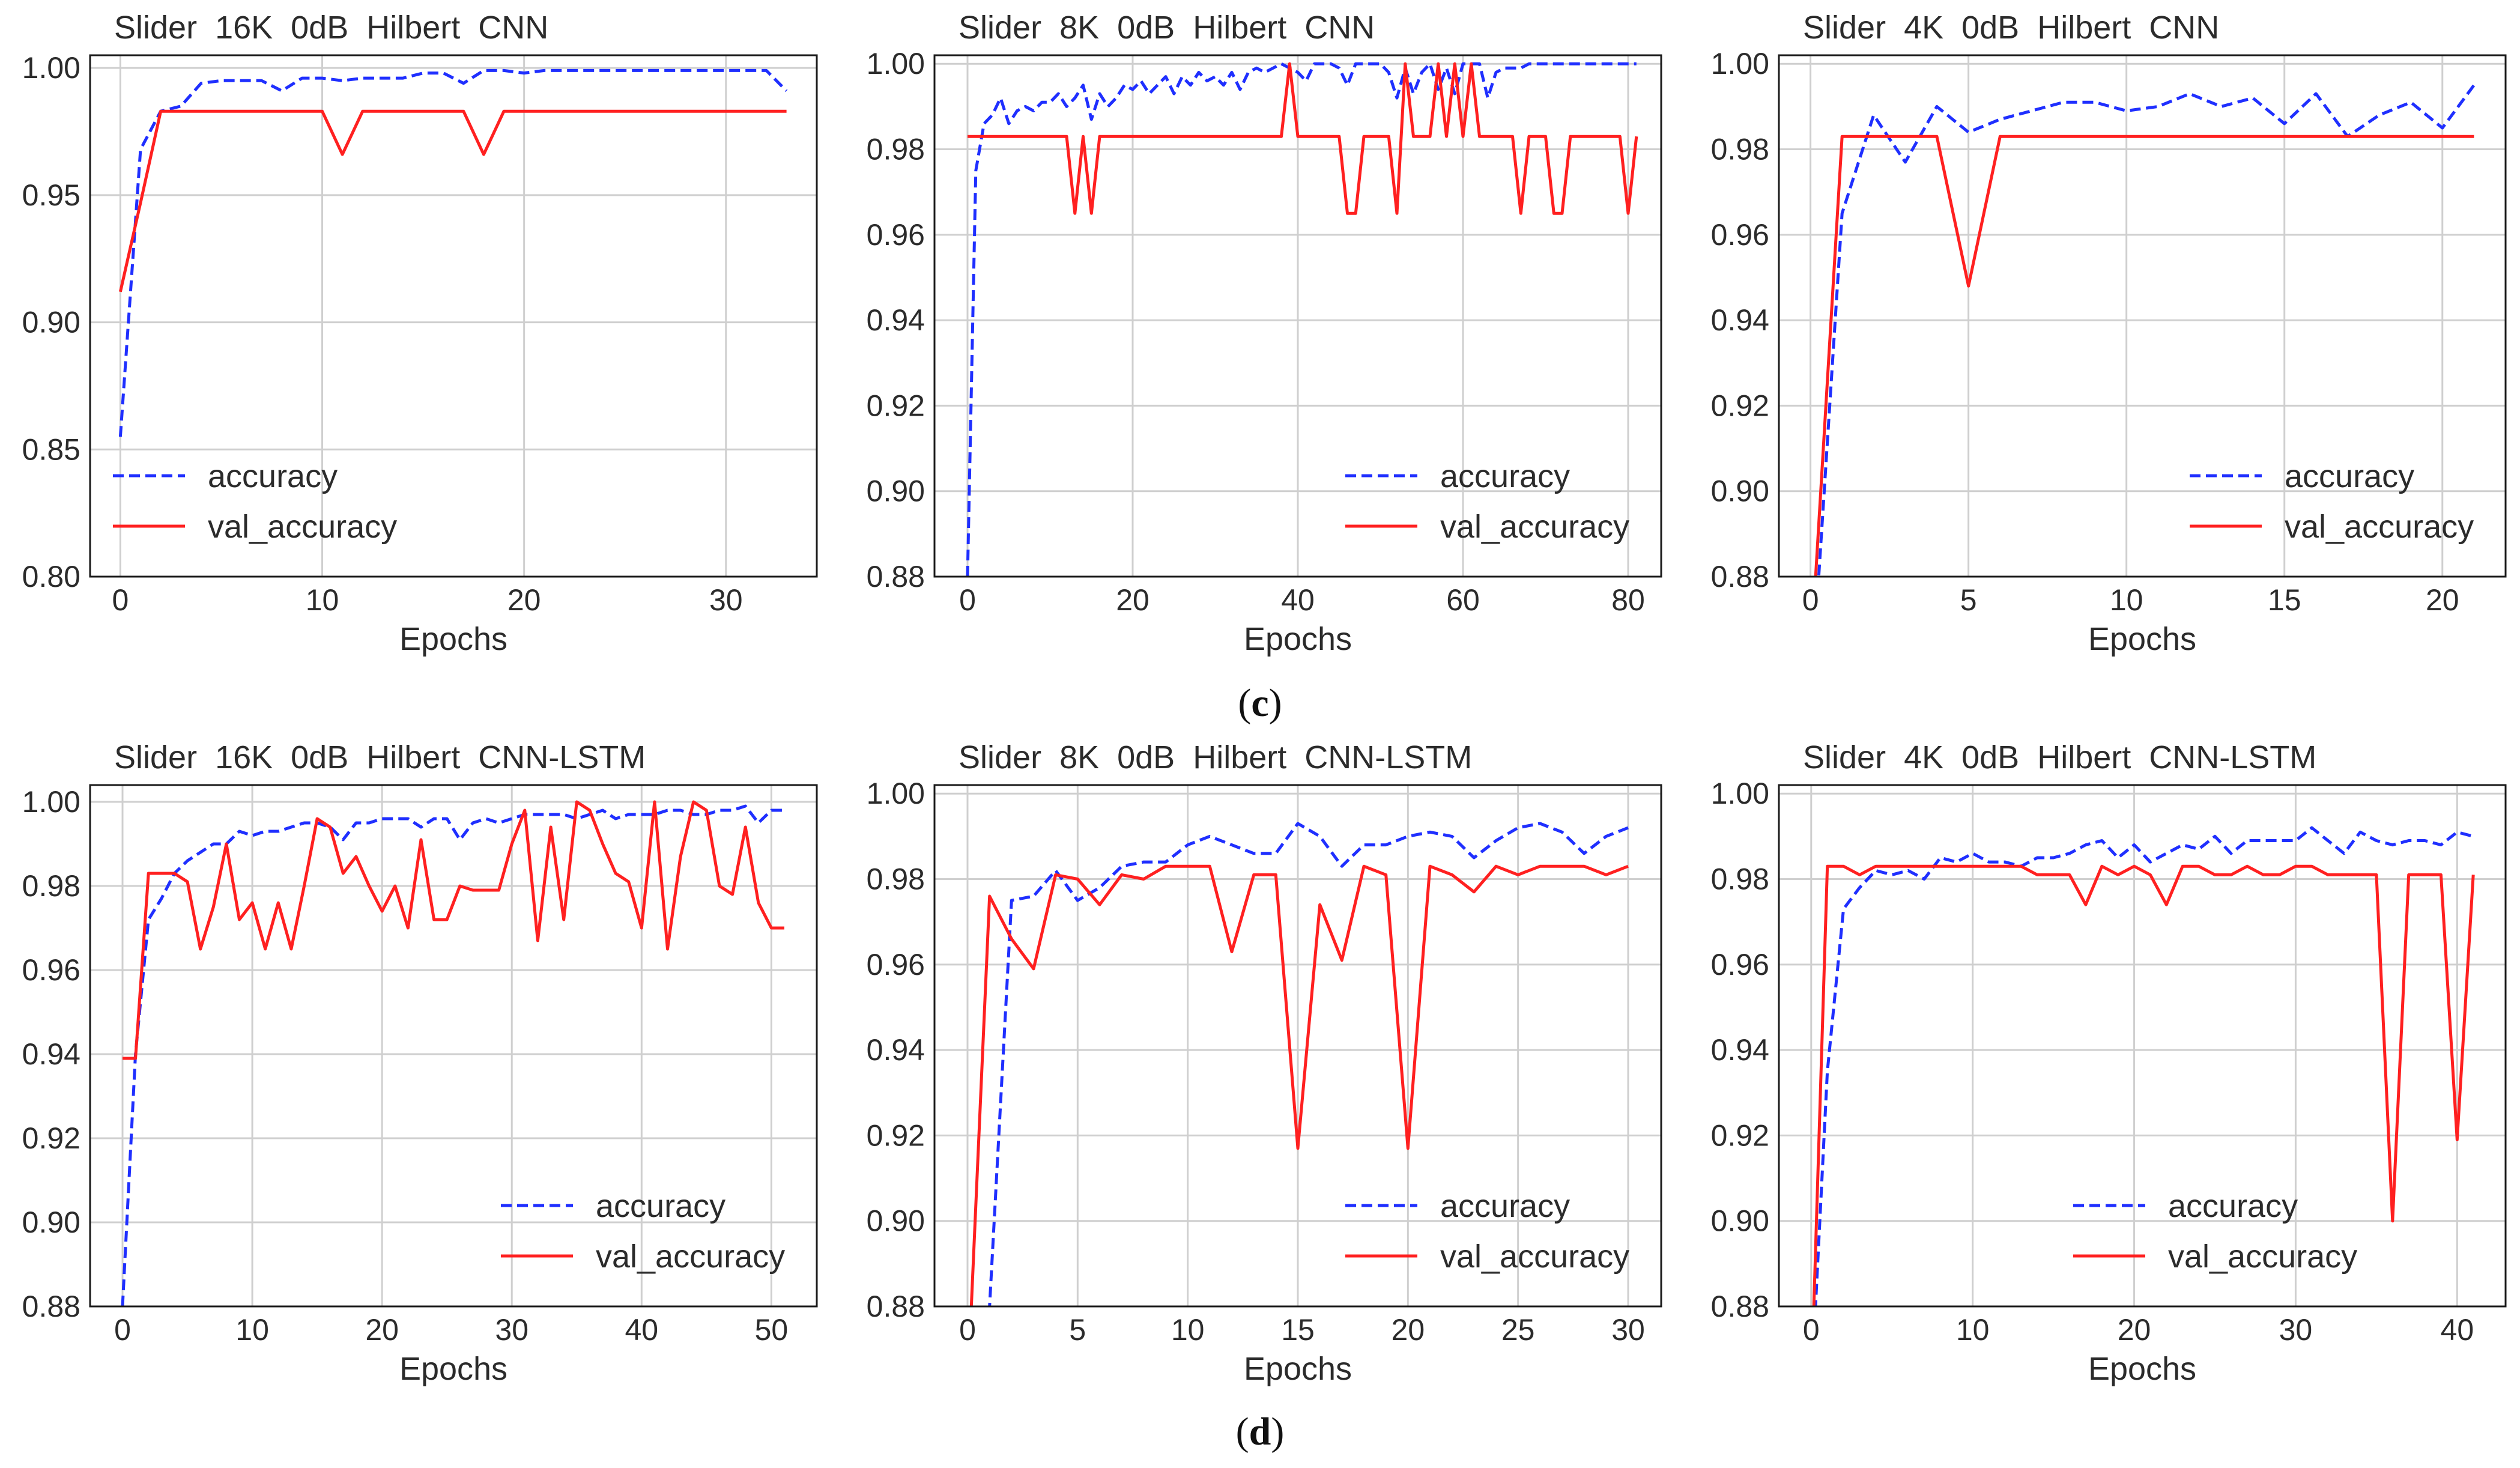 The height and width of the screenshot is (1468, 2520). I want to click on chart-title: Slider 4K 0dB Hilbert CNN-LSTM, so click(2060, 757).